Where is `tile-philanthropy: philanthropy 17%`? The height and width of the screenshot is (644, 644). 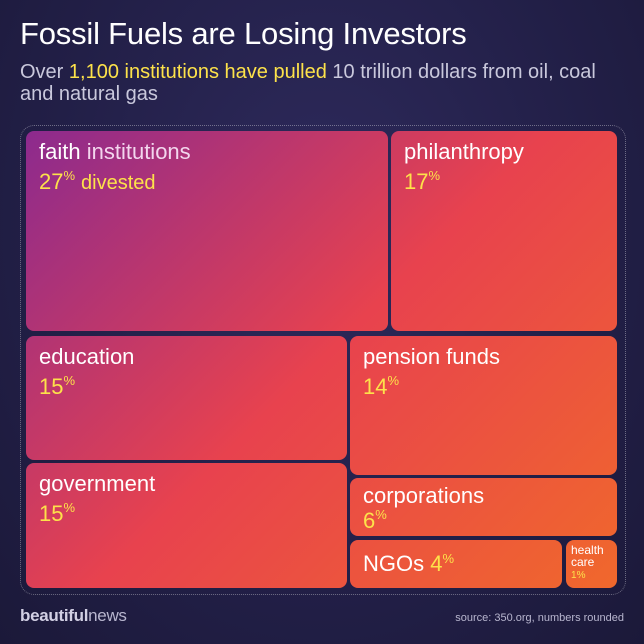
tile-philanthropy: philanthropy 17% is located at coordinates (504, 231).